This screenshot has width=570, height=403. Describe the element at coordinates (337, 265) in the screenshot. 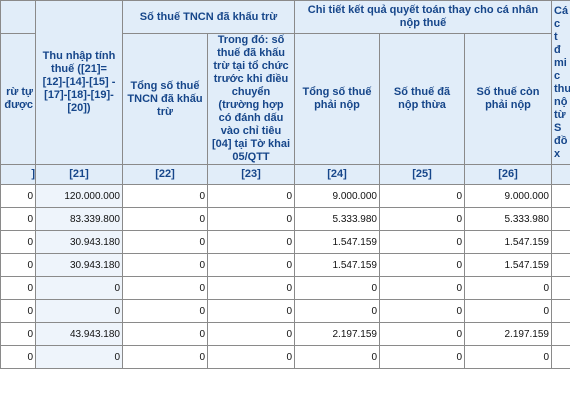

I see `cell-total-payable: 1.547.159` at that location.